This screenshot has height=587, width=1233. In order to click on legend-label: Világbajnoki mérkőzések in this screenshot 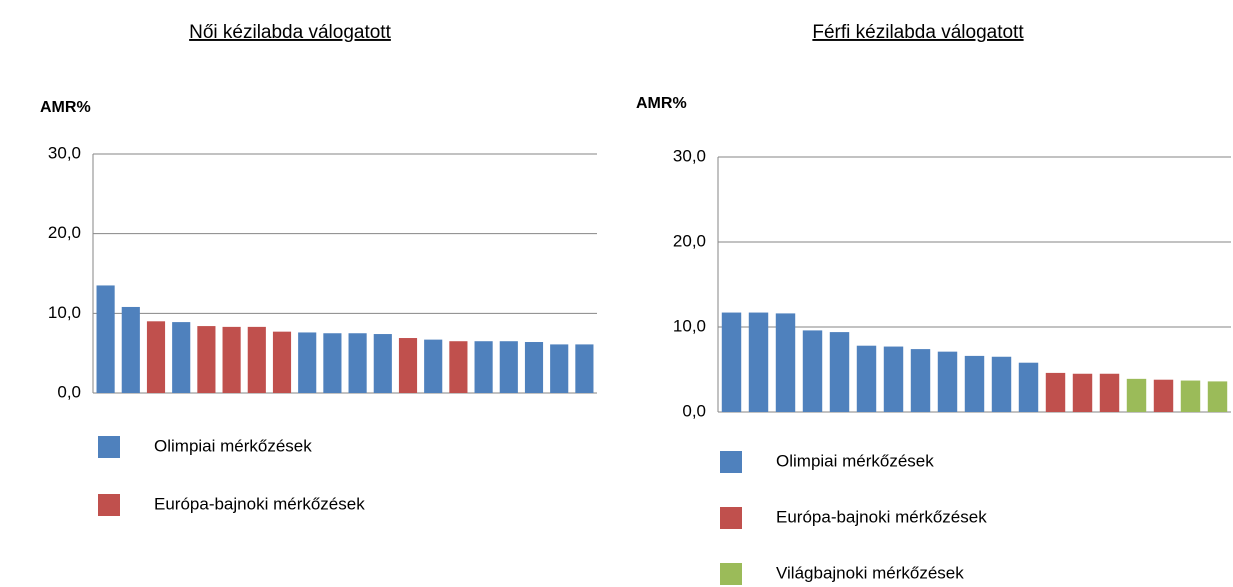, I will do `click(870, 572)`.